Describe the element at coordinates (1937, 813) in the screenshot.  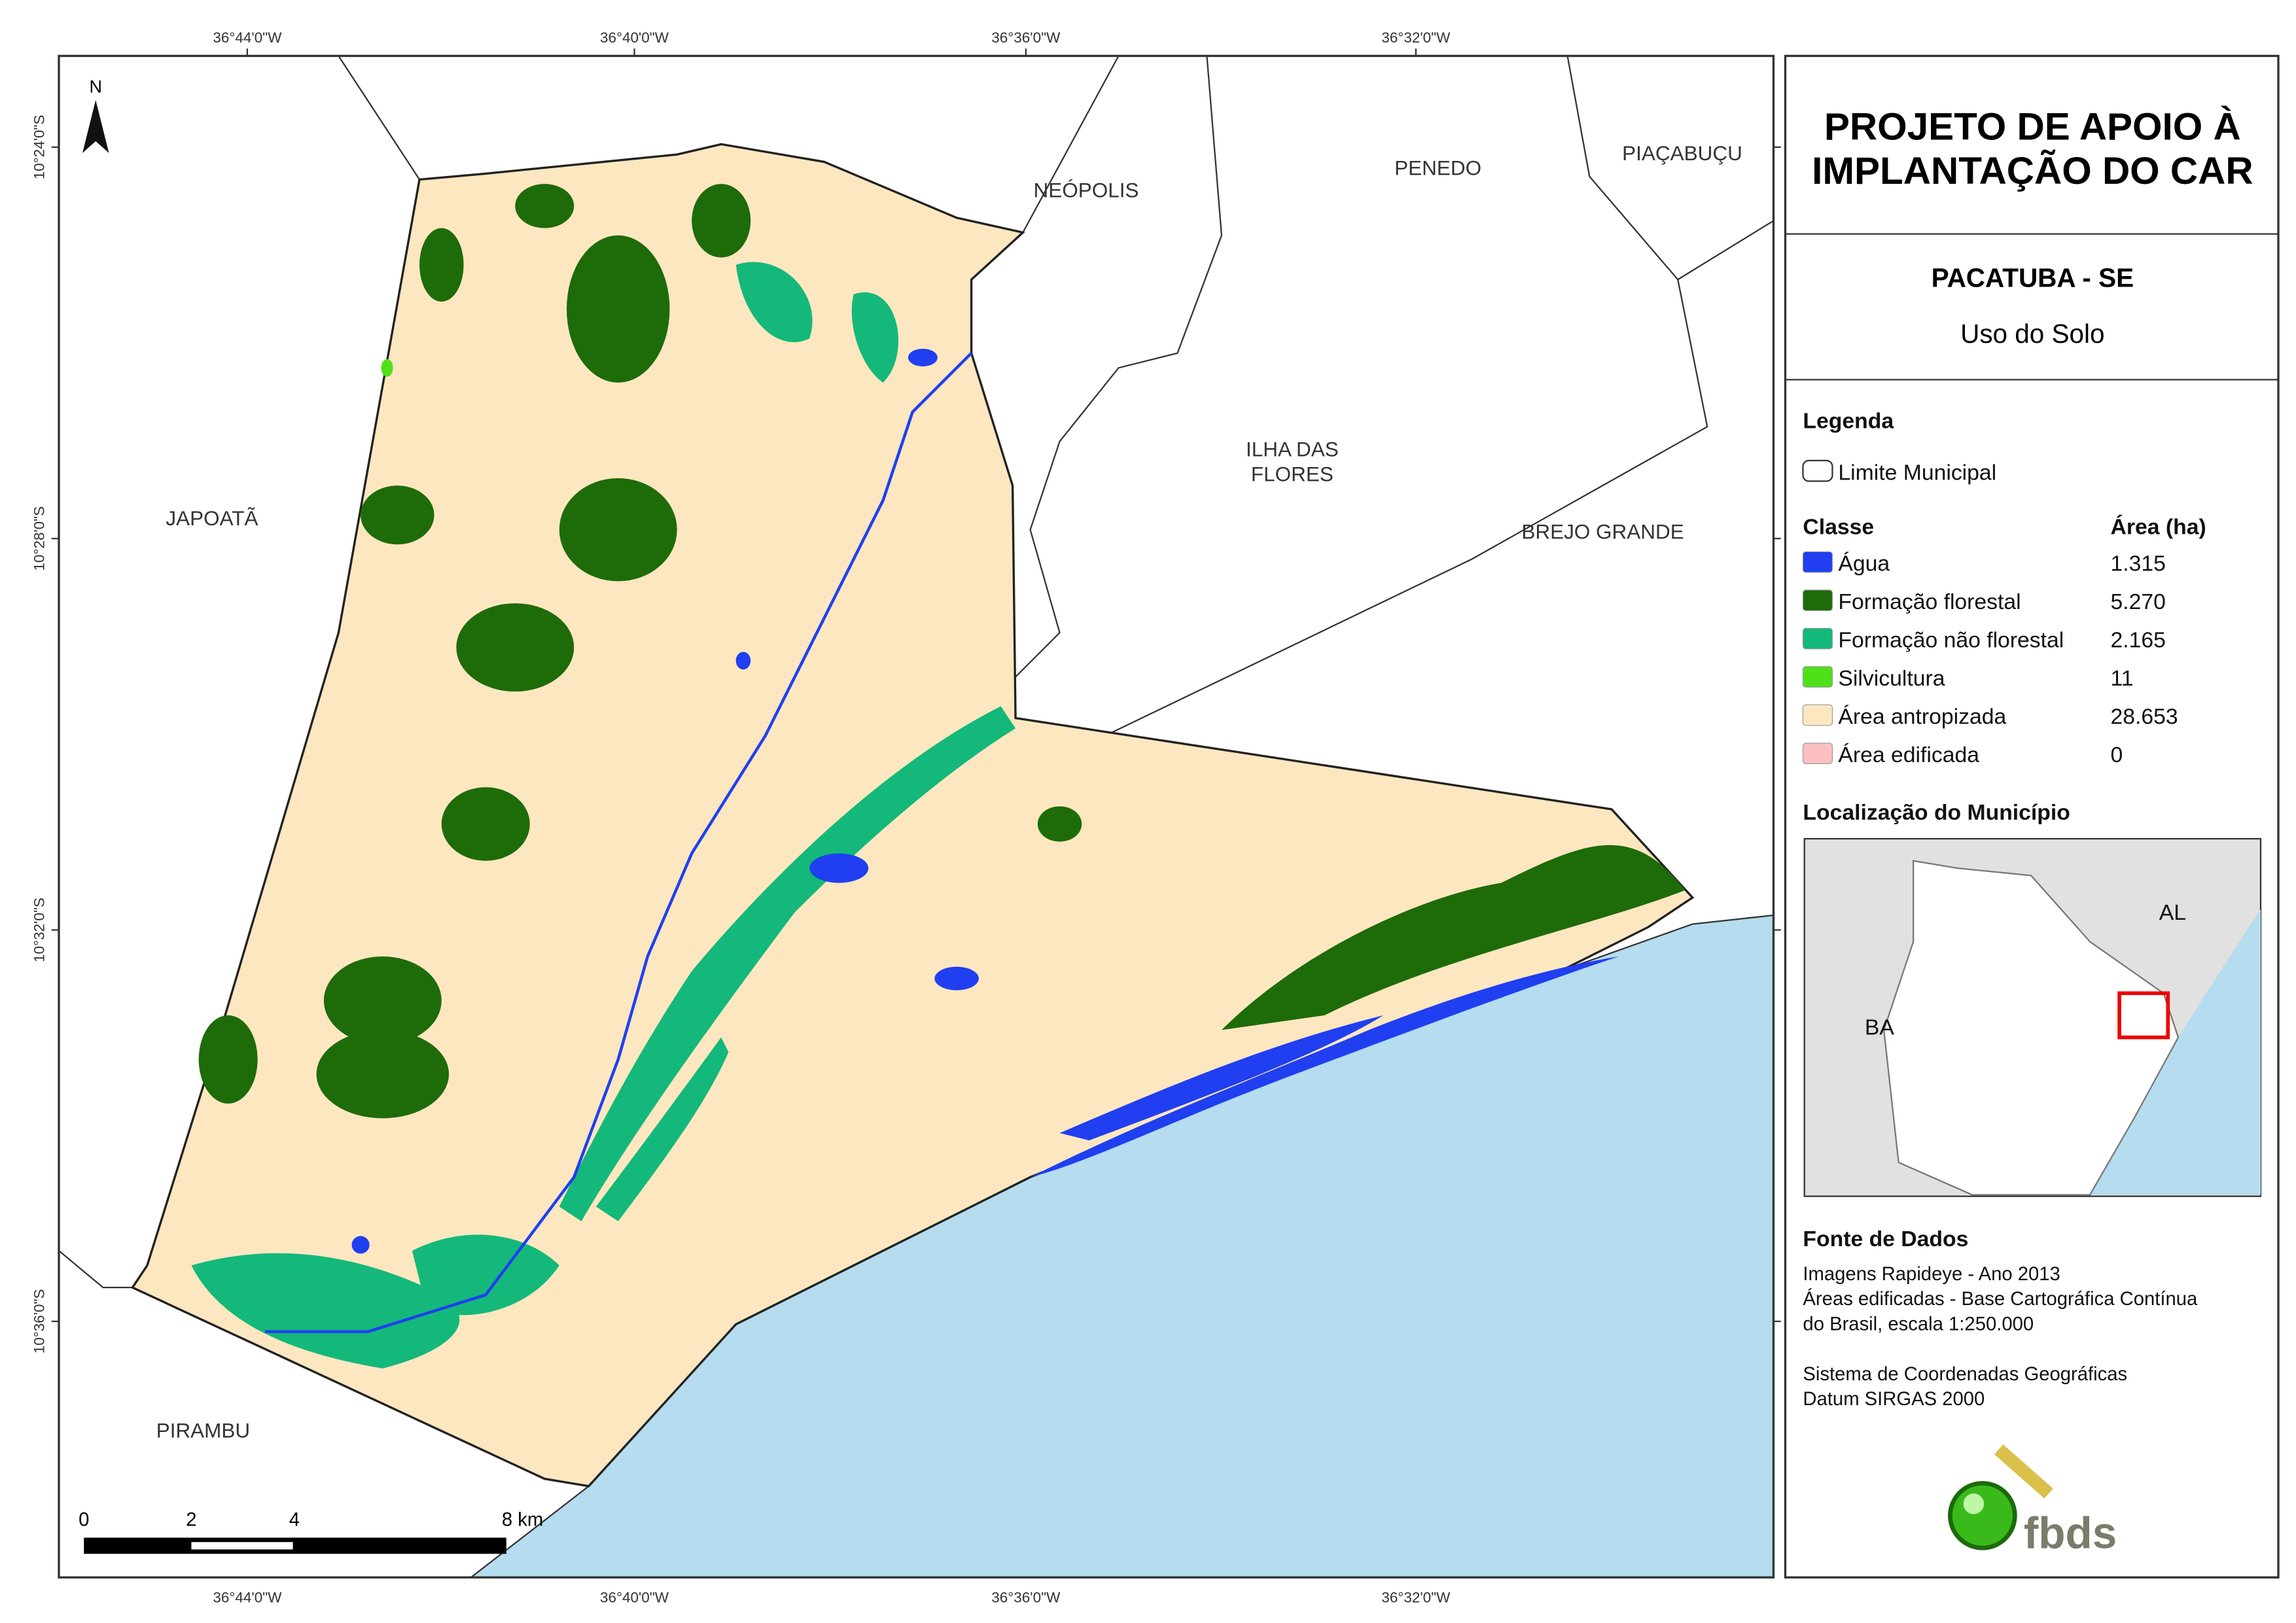
I see `location-title: Localização do Município` at that location.